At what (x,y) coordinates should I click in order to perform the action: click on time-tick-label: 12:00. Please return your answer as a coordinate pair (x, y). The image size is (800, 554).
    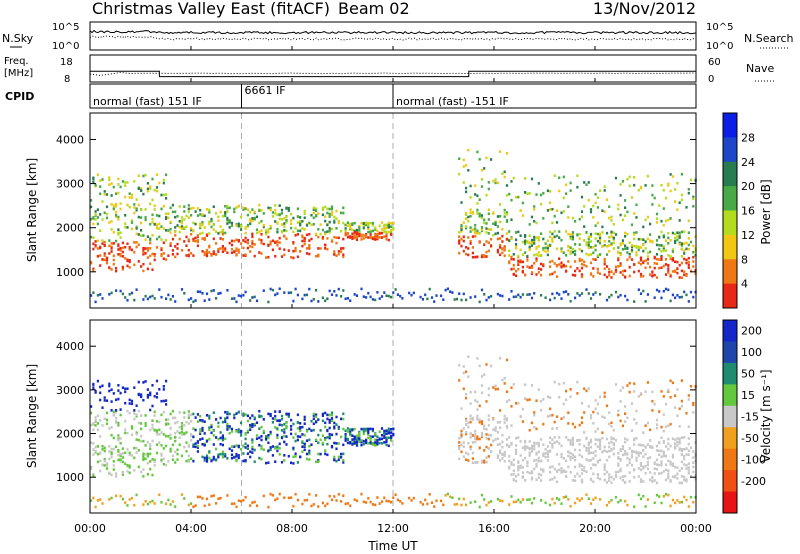
    Looking at the image, I should click on (393, 528).